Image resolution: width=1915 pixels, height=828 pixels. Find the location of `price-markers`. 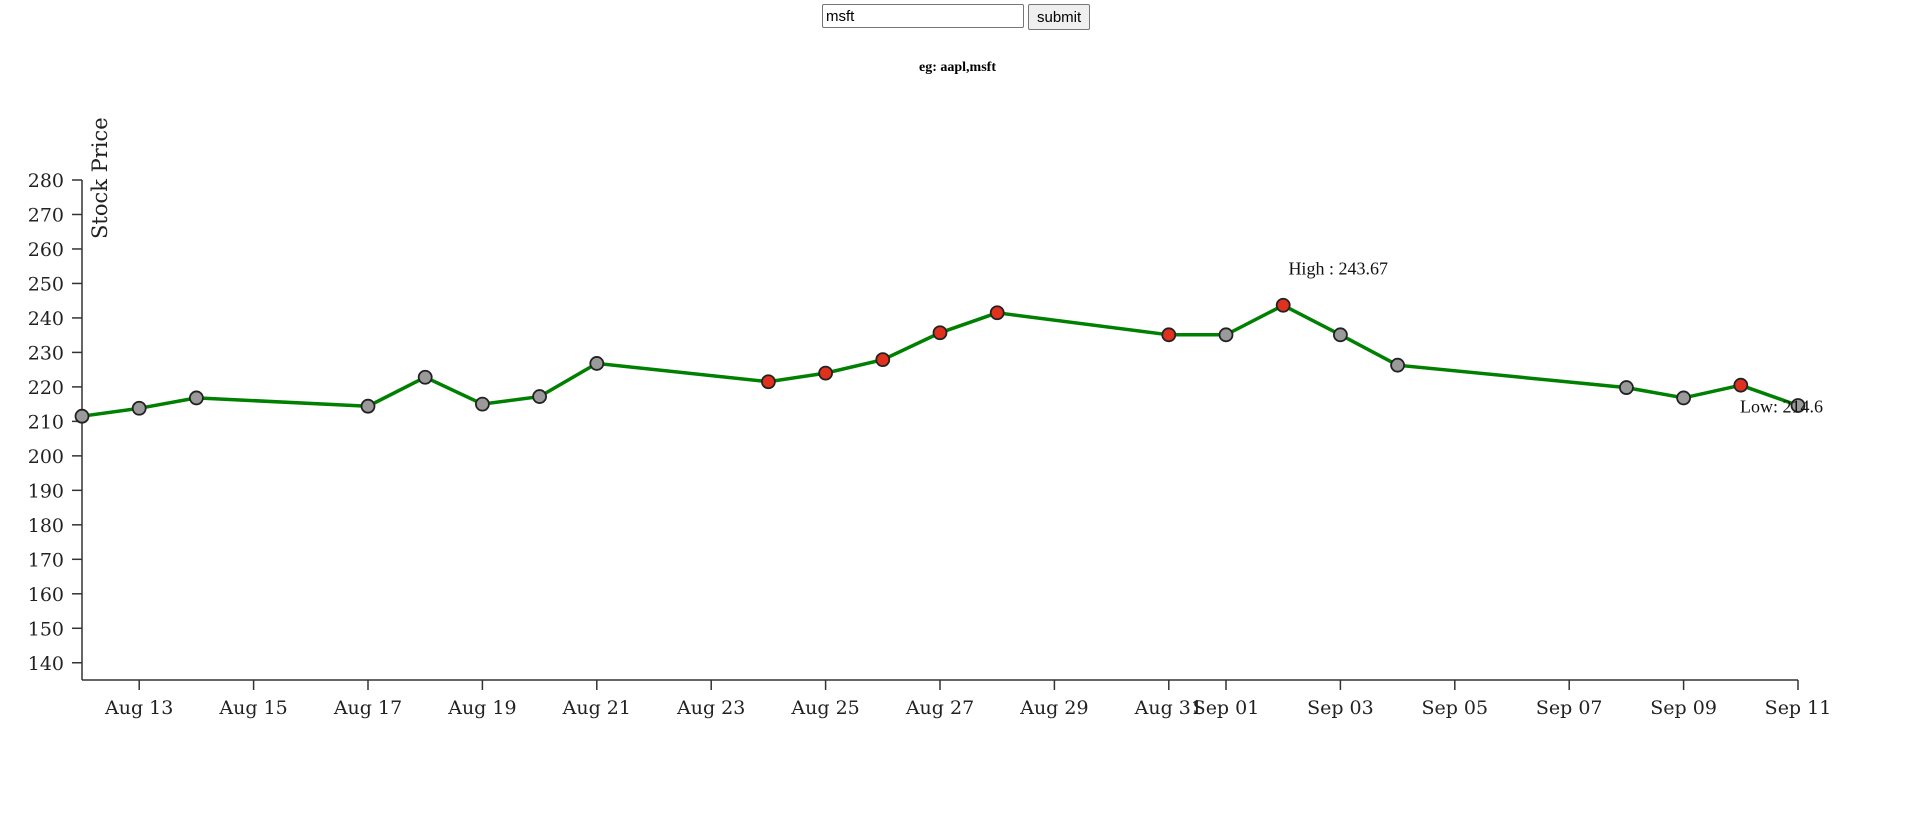

price-markers is located at coordinates (940, 360).